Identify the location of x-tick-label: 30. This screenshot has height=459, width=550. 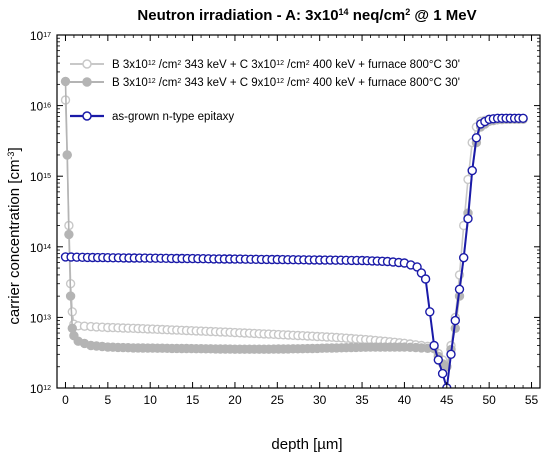
(320, 400).